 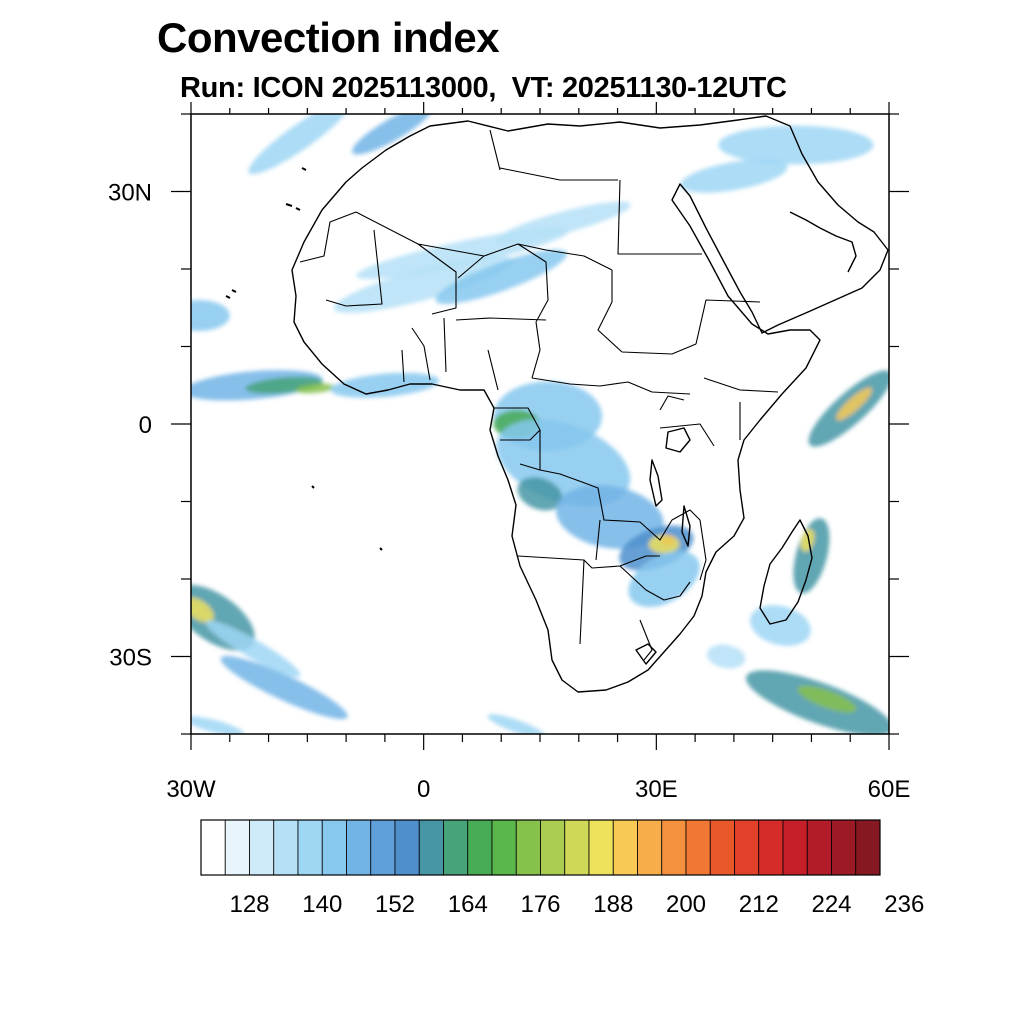 I want to click on colorbar-label: 152, so click(x=395, y=904).